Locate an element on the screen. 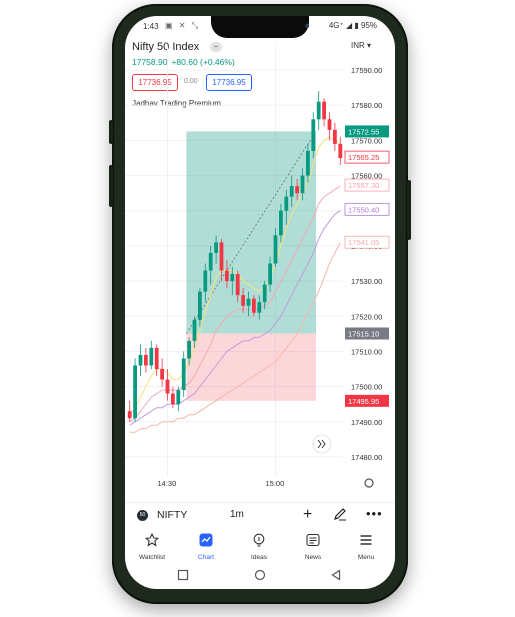  y-axis-tick-label: 17580.00 is located at coordinates (366, 105).